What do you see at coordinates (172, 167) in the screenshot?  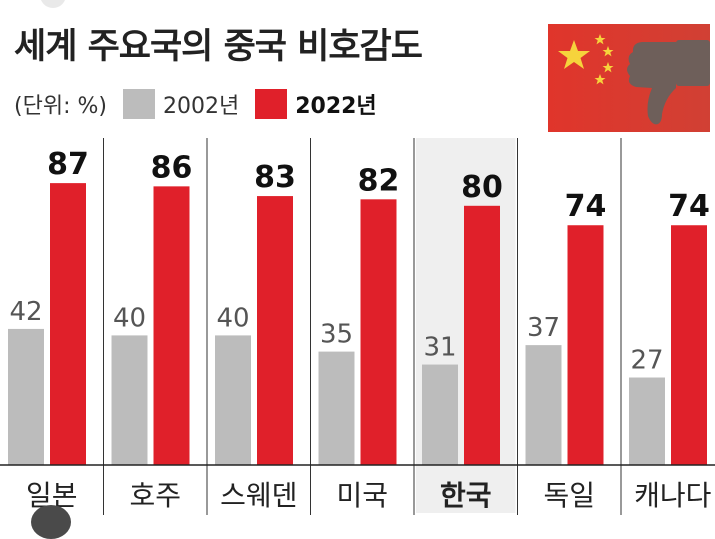 I see `data-label-2022: 86` at bounding box center [172, 167].